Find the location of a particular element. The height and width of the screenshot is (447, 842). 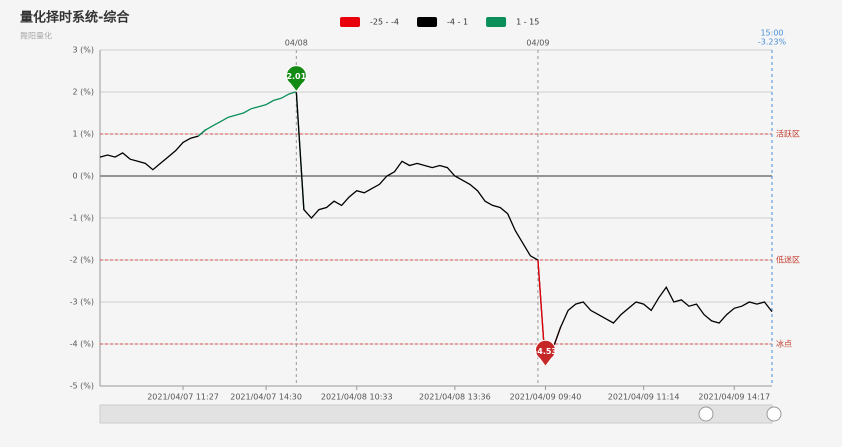

y-tick-label: 0 (%) is located at coordinates (83, 176).